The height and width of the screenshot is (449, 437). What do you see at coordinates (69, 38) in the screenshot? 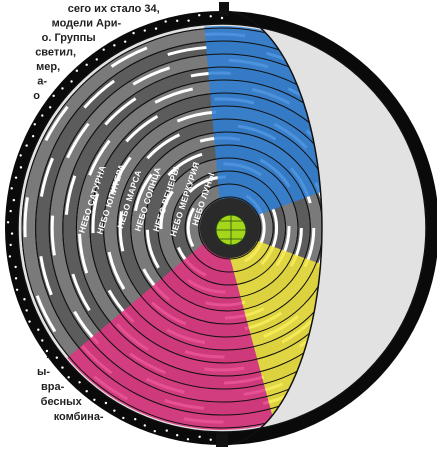
I see `paragraph-line: о. Группы` at bounding box center [69, 38].